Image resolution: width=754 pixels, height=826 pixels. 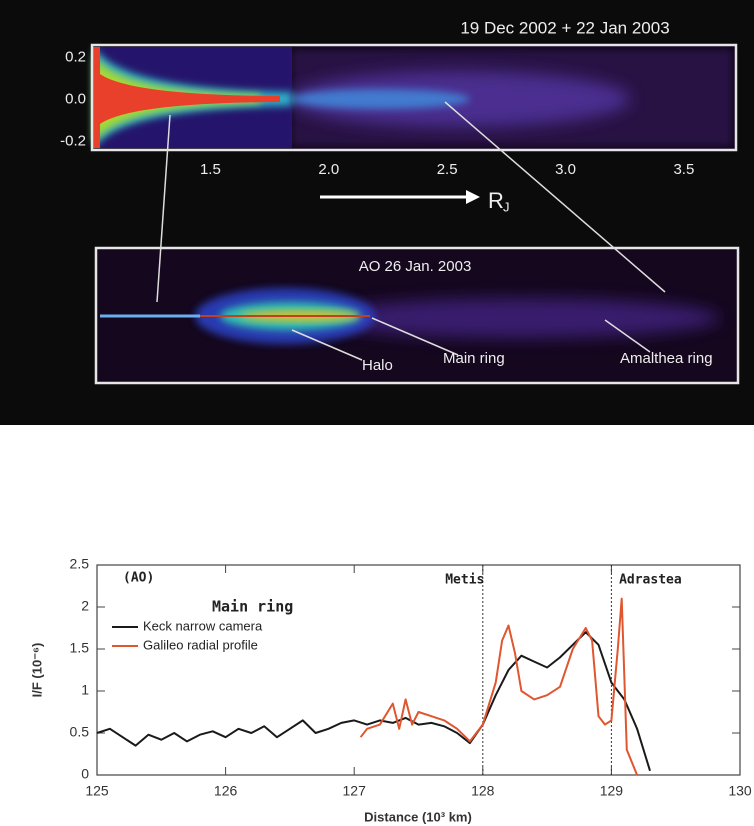 What do you see at coordinates (80, 732) in the screenshot?
I see `y-tick-label: 0.5` at bounding box center [80, 732].